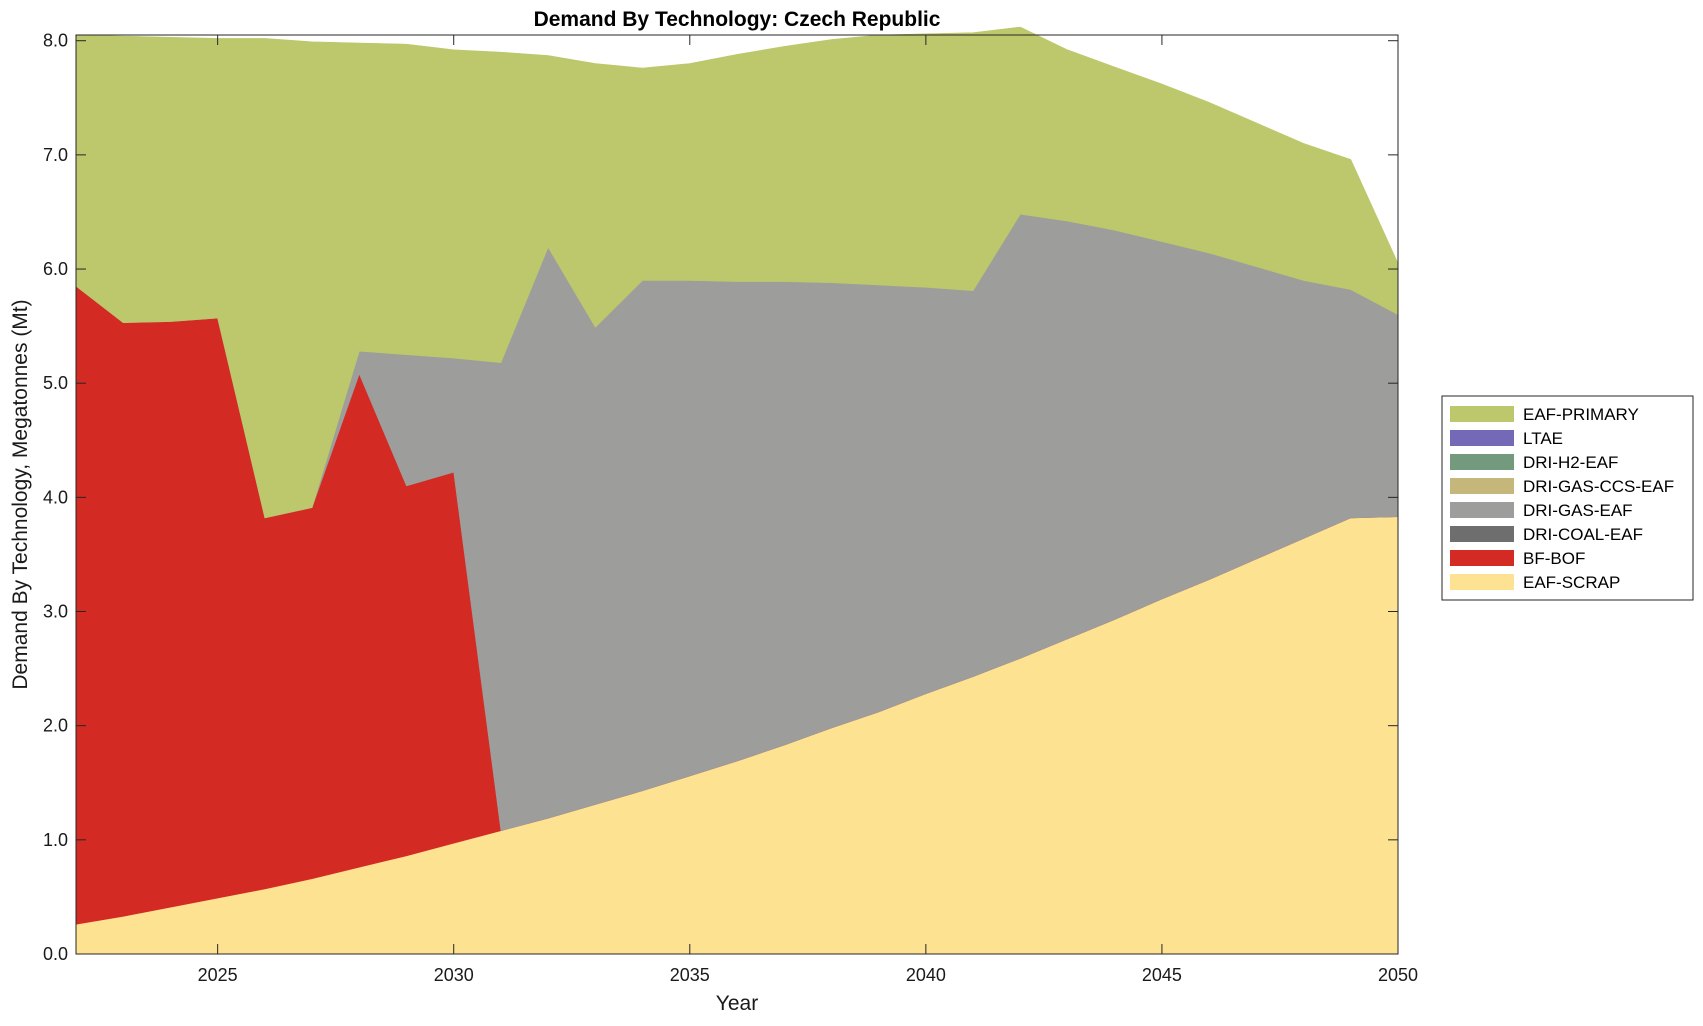 This screenshot has height=1026, width=1703. What do you see at coordinates (1581, 414) in the screenshot?
I see `legend-label-eaf-primary: EAF-PRIMARY` at bounding box center [1581, 414].